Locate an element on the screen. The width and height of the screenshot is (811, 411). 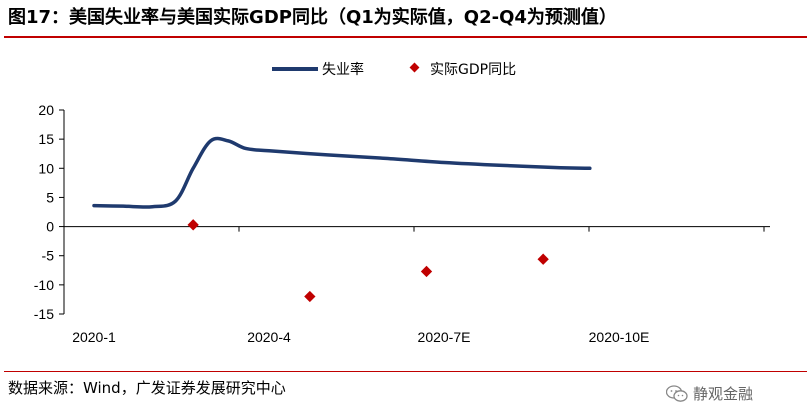
legend: 失业率 实际GDP同比 is located at coordinates (394, 69).